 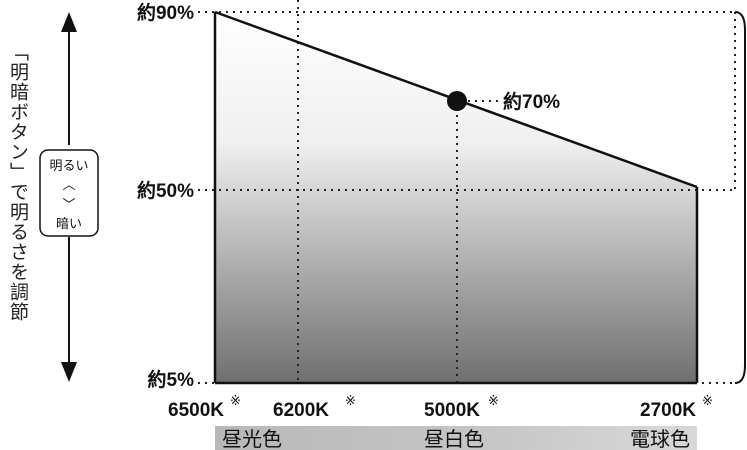 I want to click on color-temperature-band, so click(x=456, y=438).